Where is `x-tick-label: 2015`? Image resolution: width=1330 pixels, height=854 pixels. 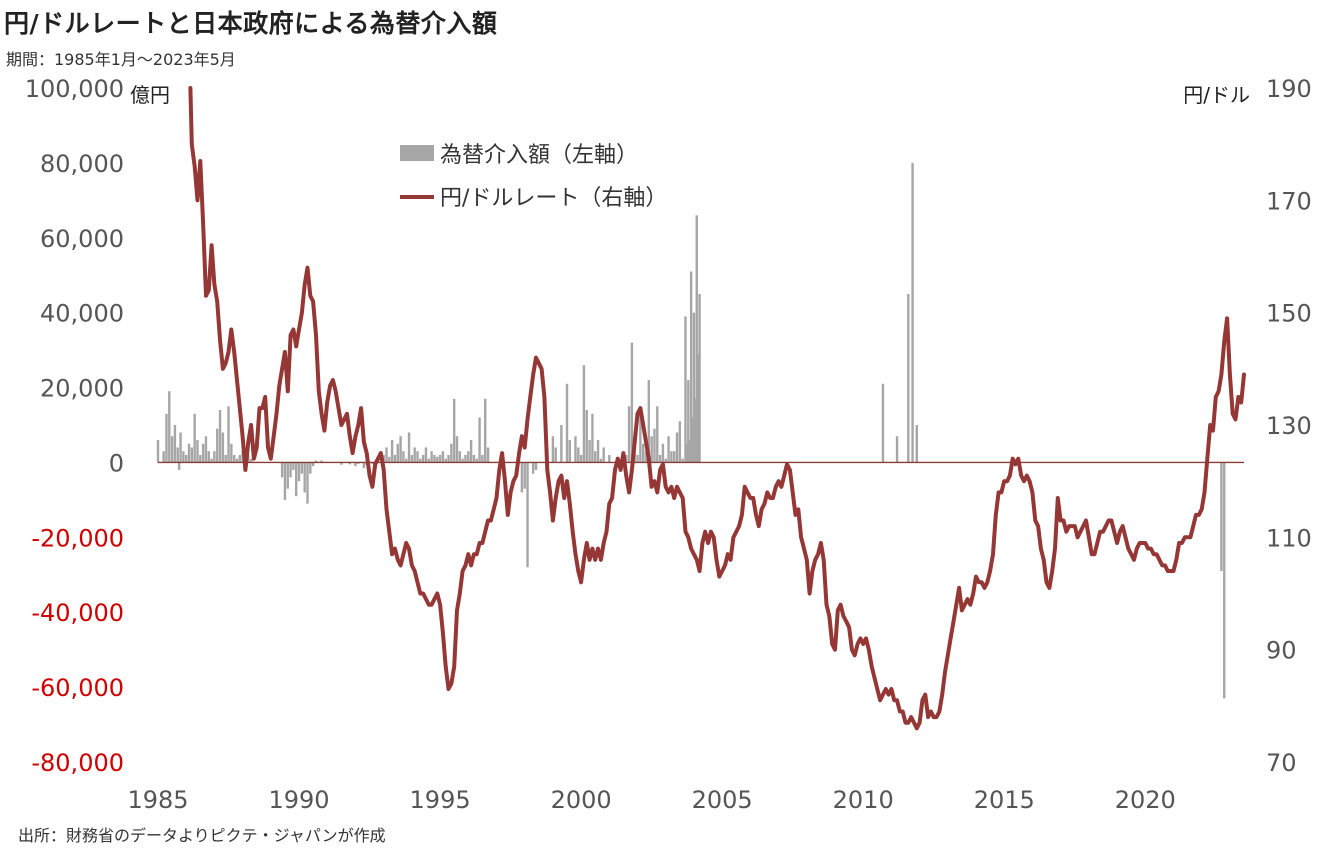 x-tick-label: 2015 is located at coordinates (1004, 800).